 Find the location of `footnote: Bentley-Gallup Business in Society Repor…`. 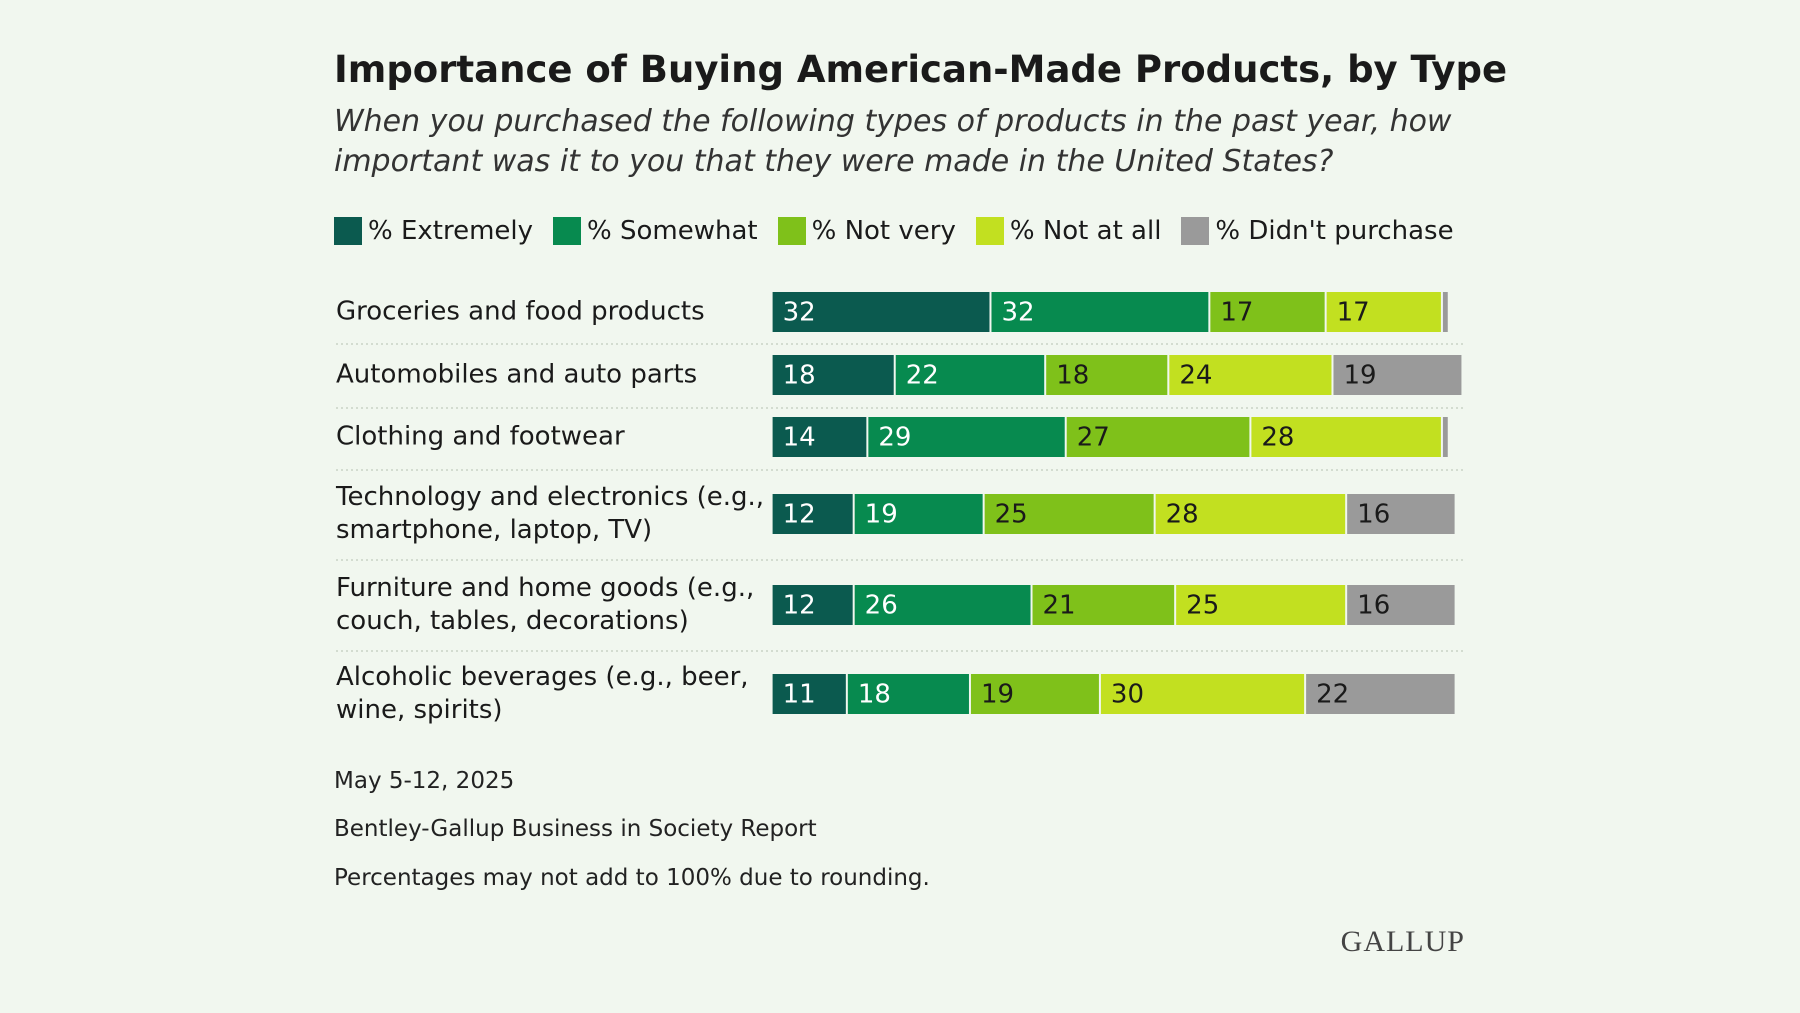

footnote: Bentley-Gallup Business in Society Repor… is located at coordinates (575, 829).